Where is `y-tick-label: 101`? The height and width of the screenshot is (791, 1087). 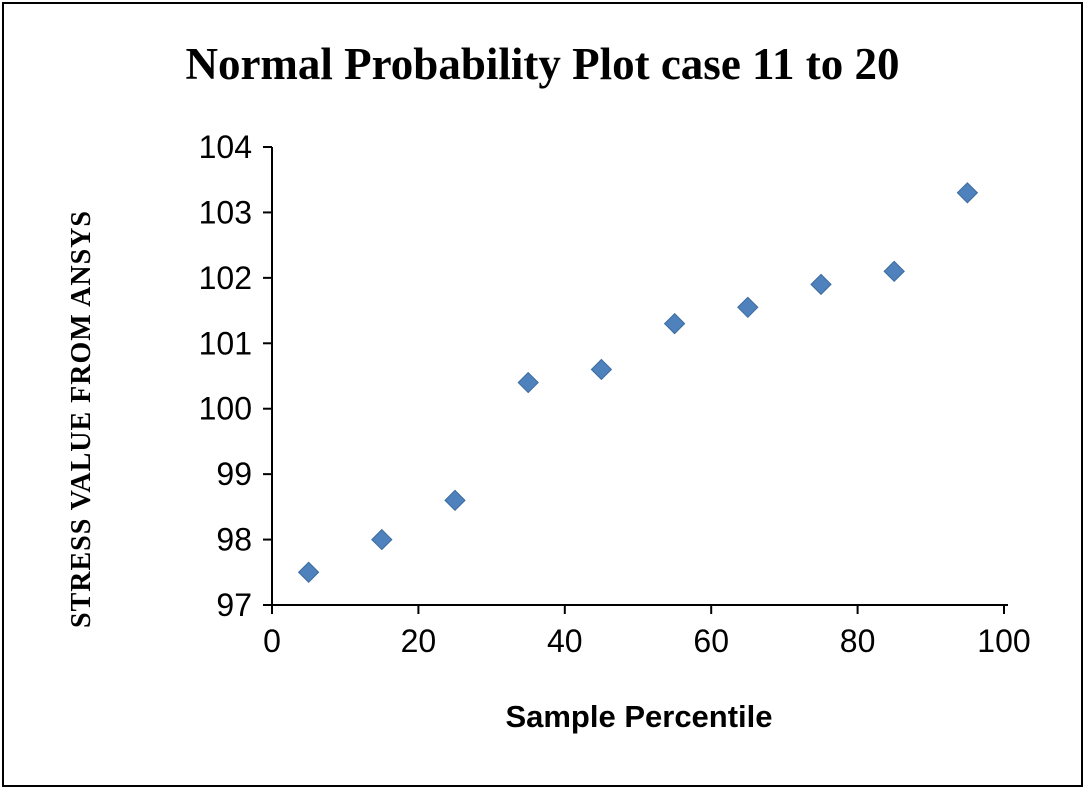
y-tick-label: 101 is located at coordinates (225, 343).